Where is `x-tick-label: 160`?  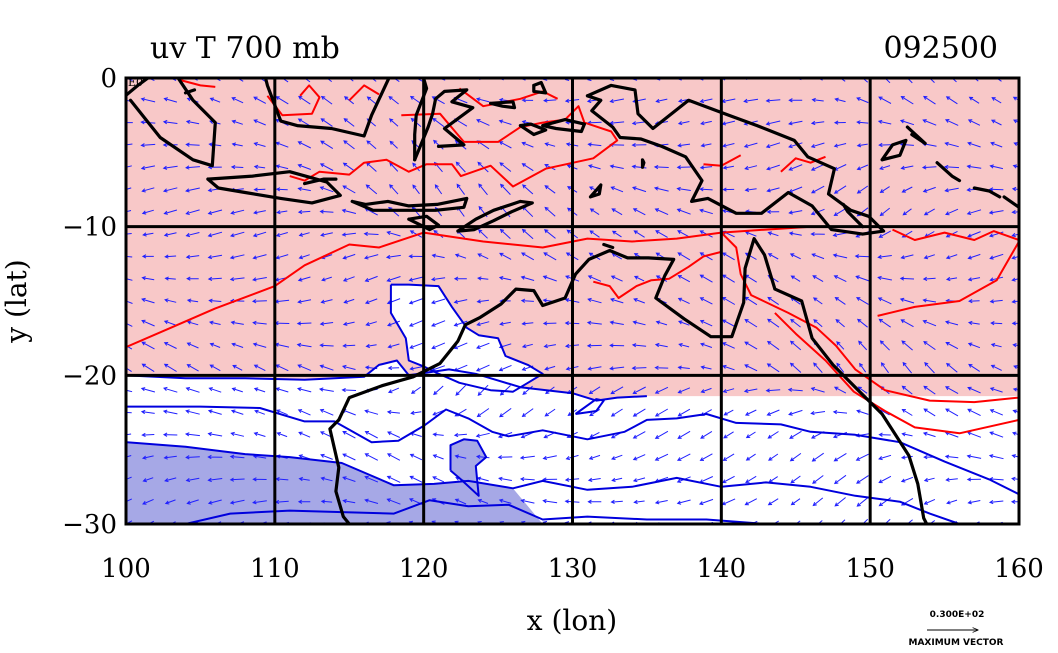 x-tick-label: 160 is located at coordinates (1019, 569).